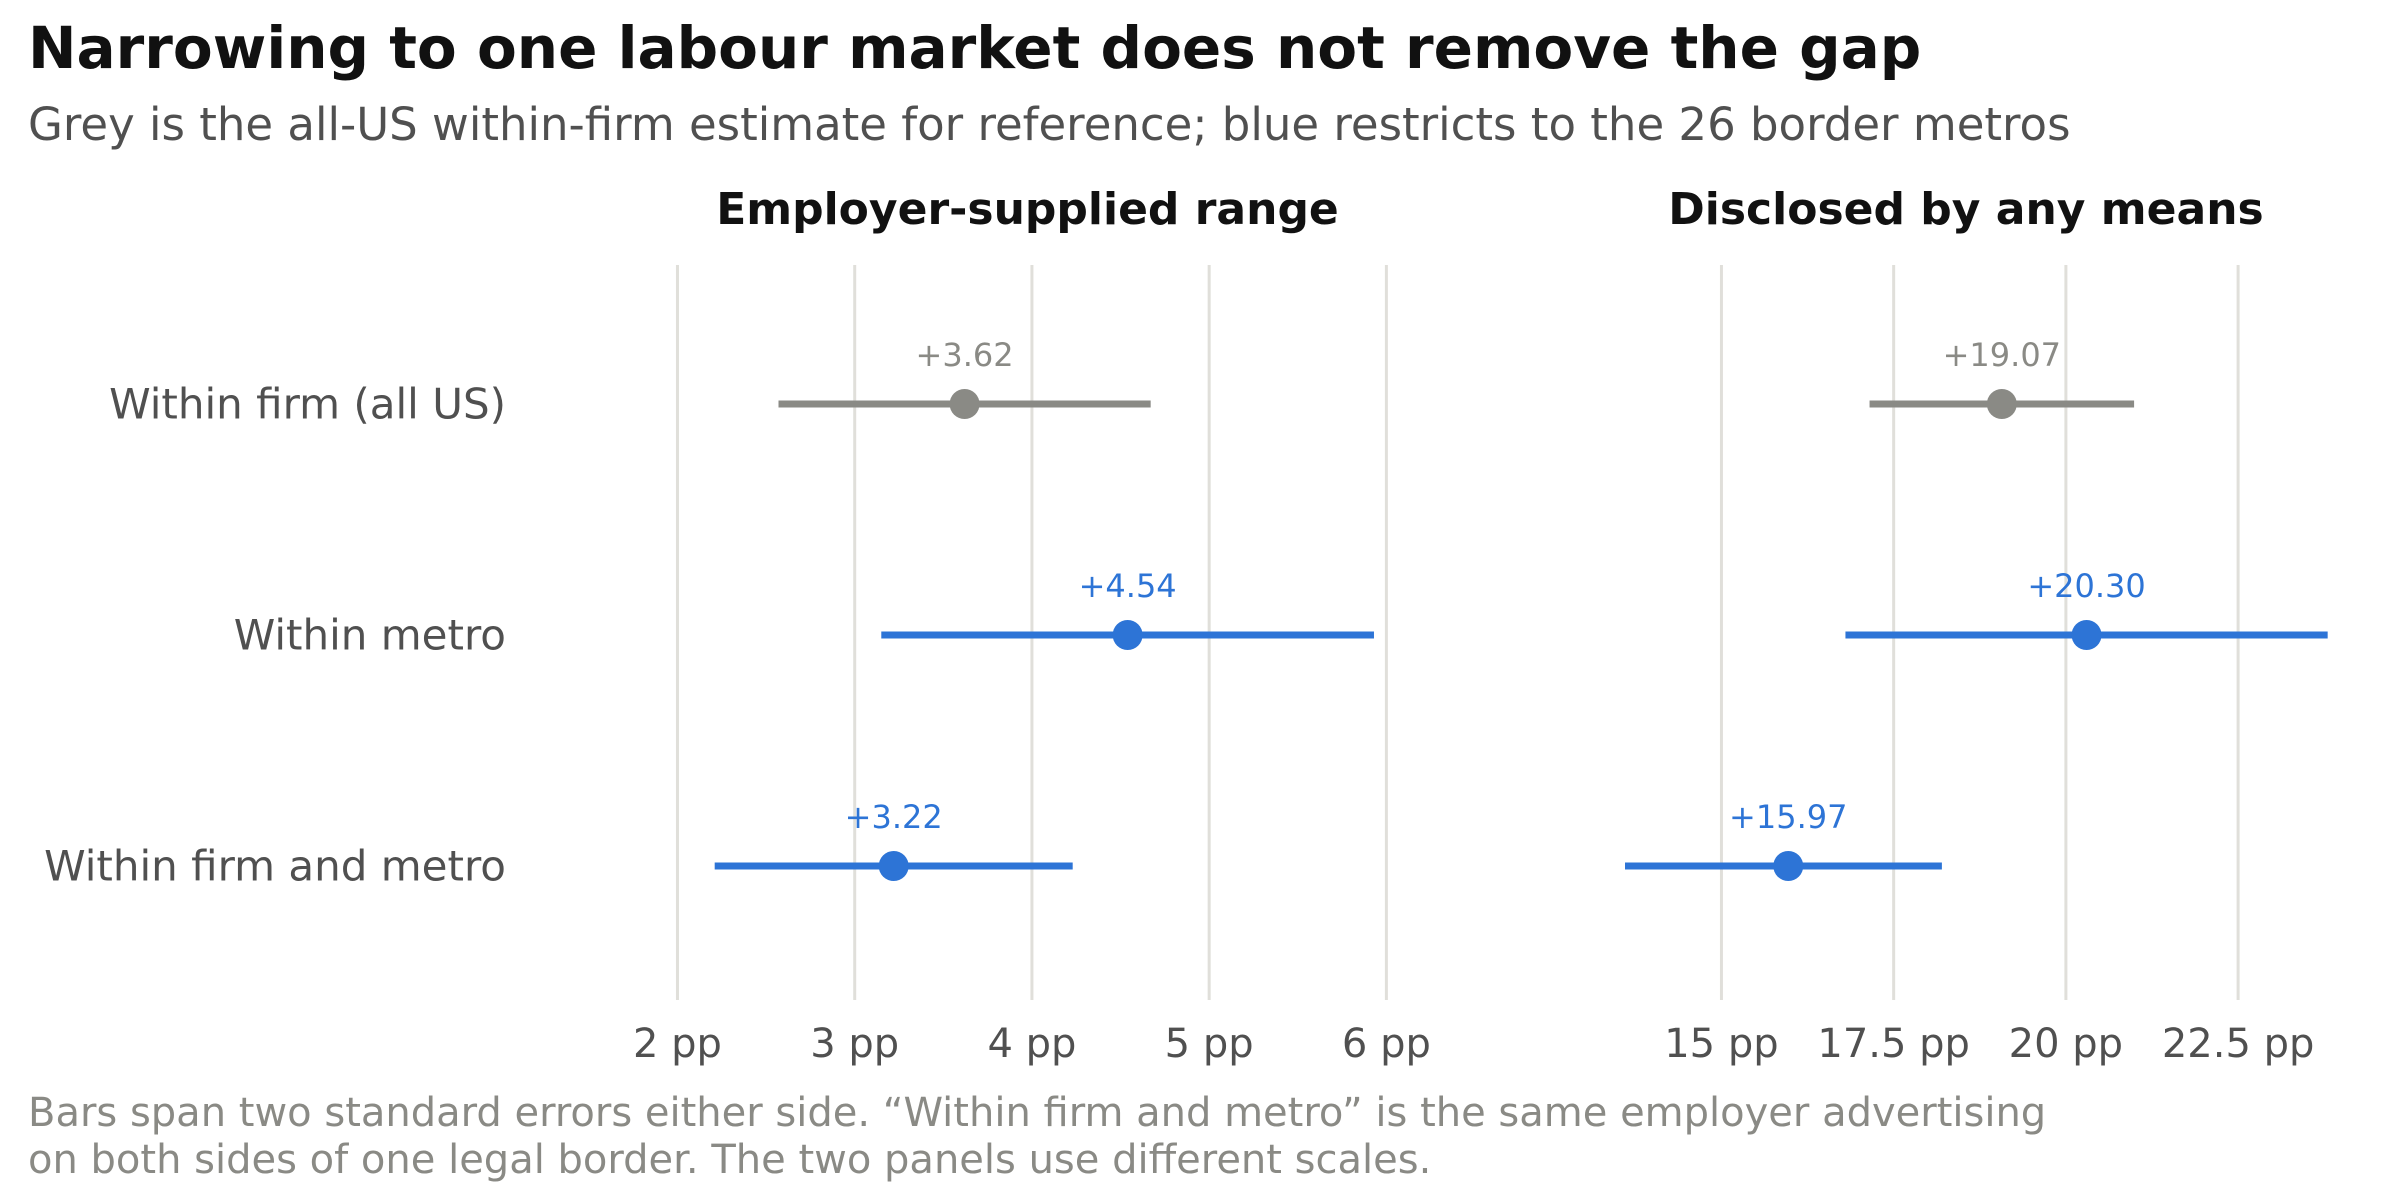 The height and width of the screenshot is (1200, 2400). Describe the element at coordinates (1027, 209) in the screenshot. I see `panel-1-title: Employer-supplied range` at that location.